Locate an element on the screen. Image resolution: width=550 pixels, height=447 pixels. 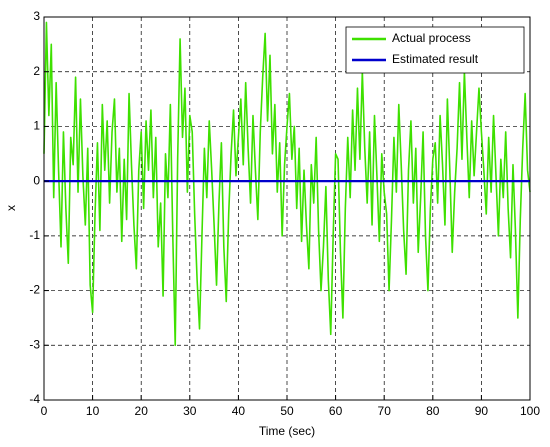
legend: Actual process Estimated result is located at coordinates (435, 50).